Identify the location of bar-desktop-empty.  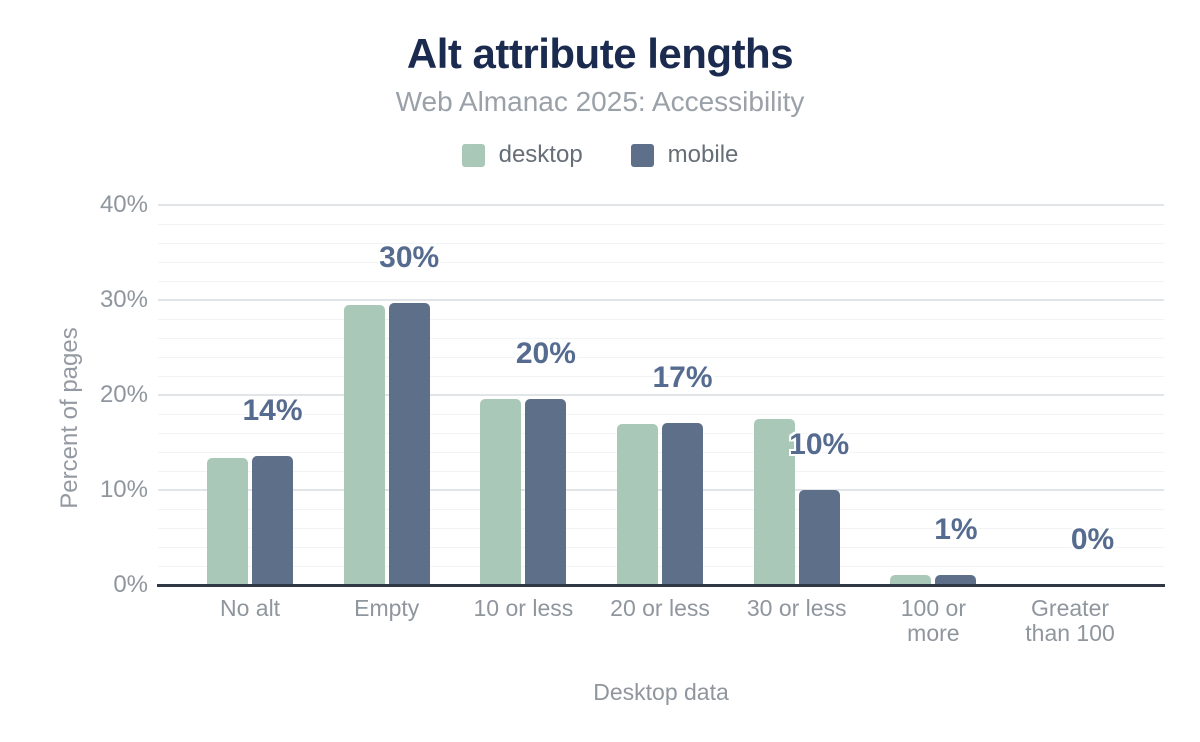
(364, 445).